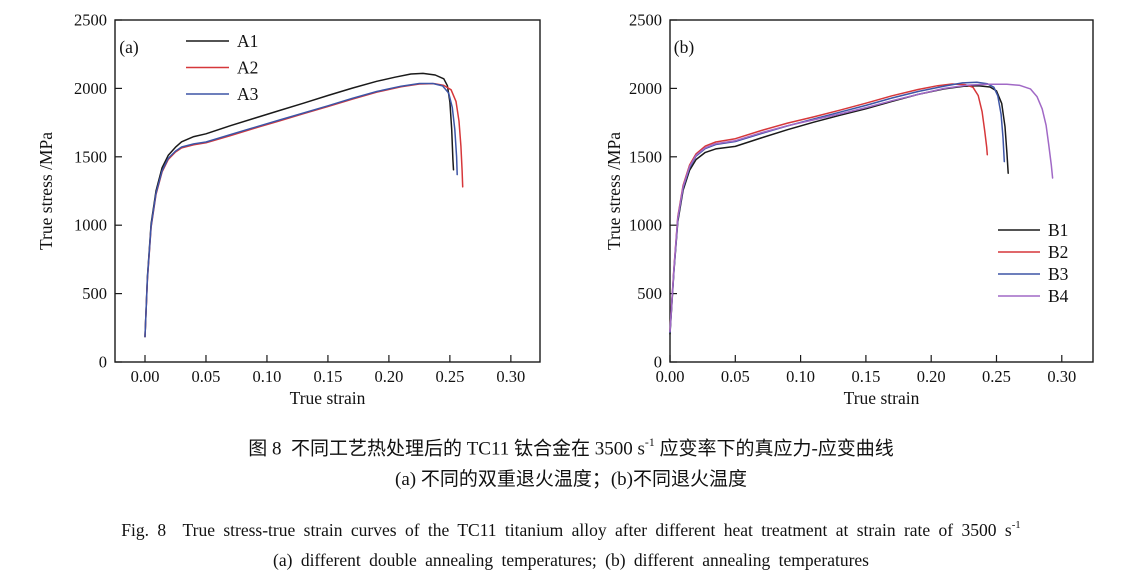  Describe the element at coordinates (774, 449) in the screenshot. I see `caption-cn-title-tail: 应变率下的真应力-应变曲线` at that location.